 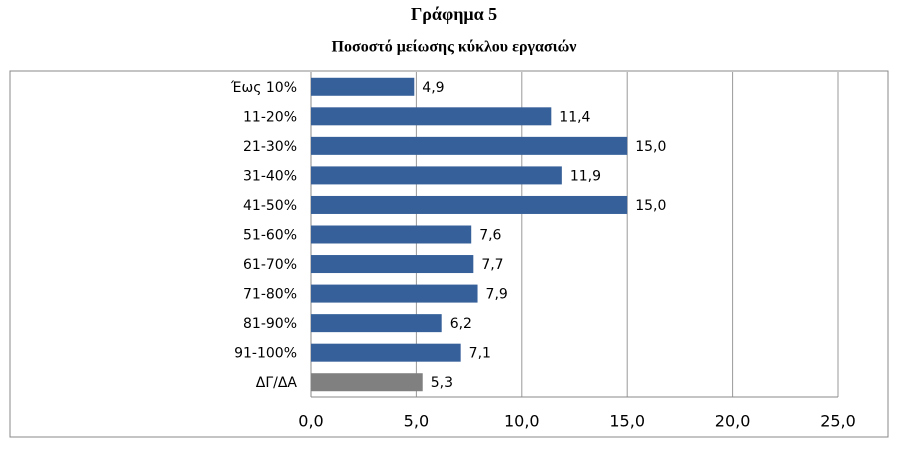 What do you see at coordinates (627, 421) in the screenshot?
I see `x-tick-label: 15,0` at bounding box center [627, 421].